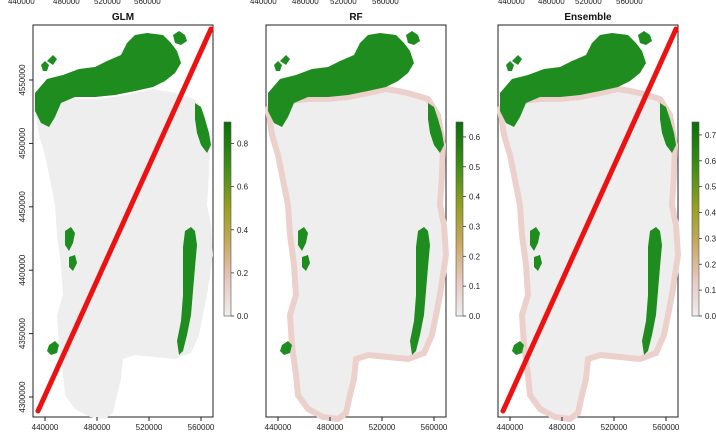 The height and width of the screenshot is (437, 716). What do you see at coordinates (355, 17) in the screenshot?
I see `panel-title: RF` at bounding box center [355, 17].